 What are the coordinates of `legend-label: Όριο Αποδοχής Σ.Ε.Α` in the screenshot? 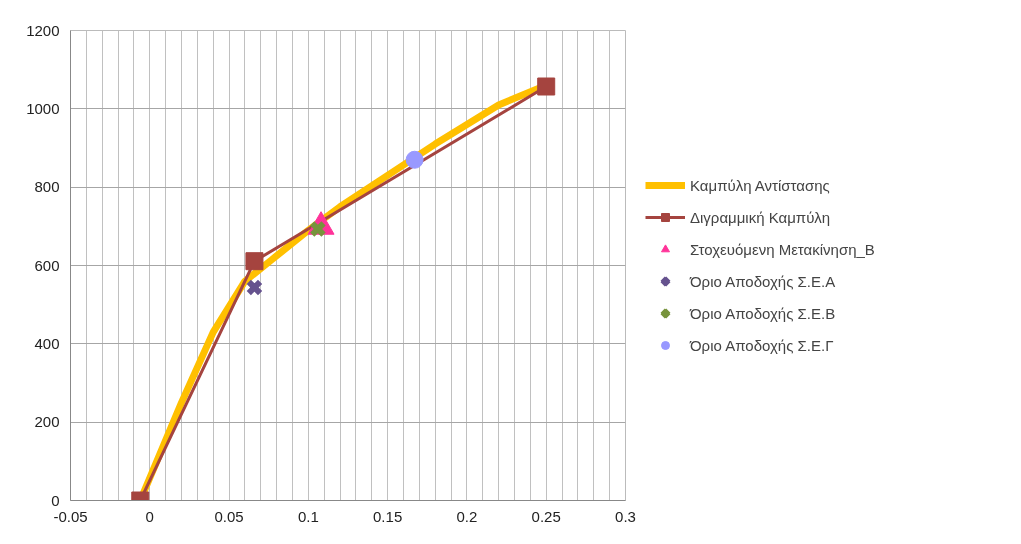 It's located at (763, 281).